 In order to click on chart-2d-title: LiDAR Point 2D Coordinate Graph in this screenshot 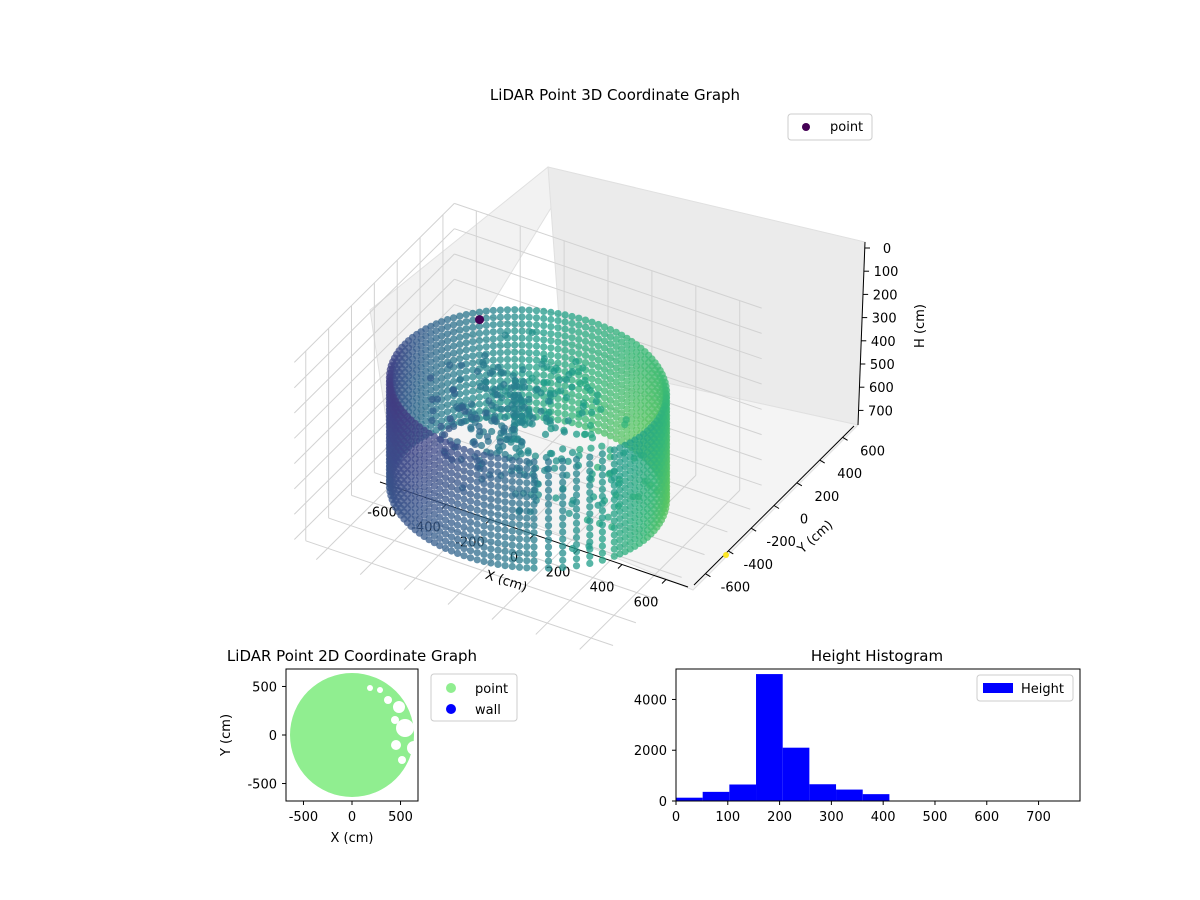, I will do `click(352, 656)`.